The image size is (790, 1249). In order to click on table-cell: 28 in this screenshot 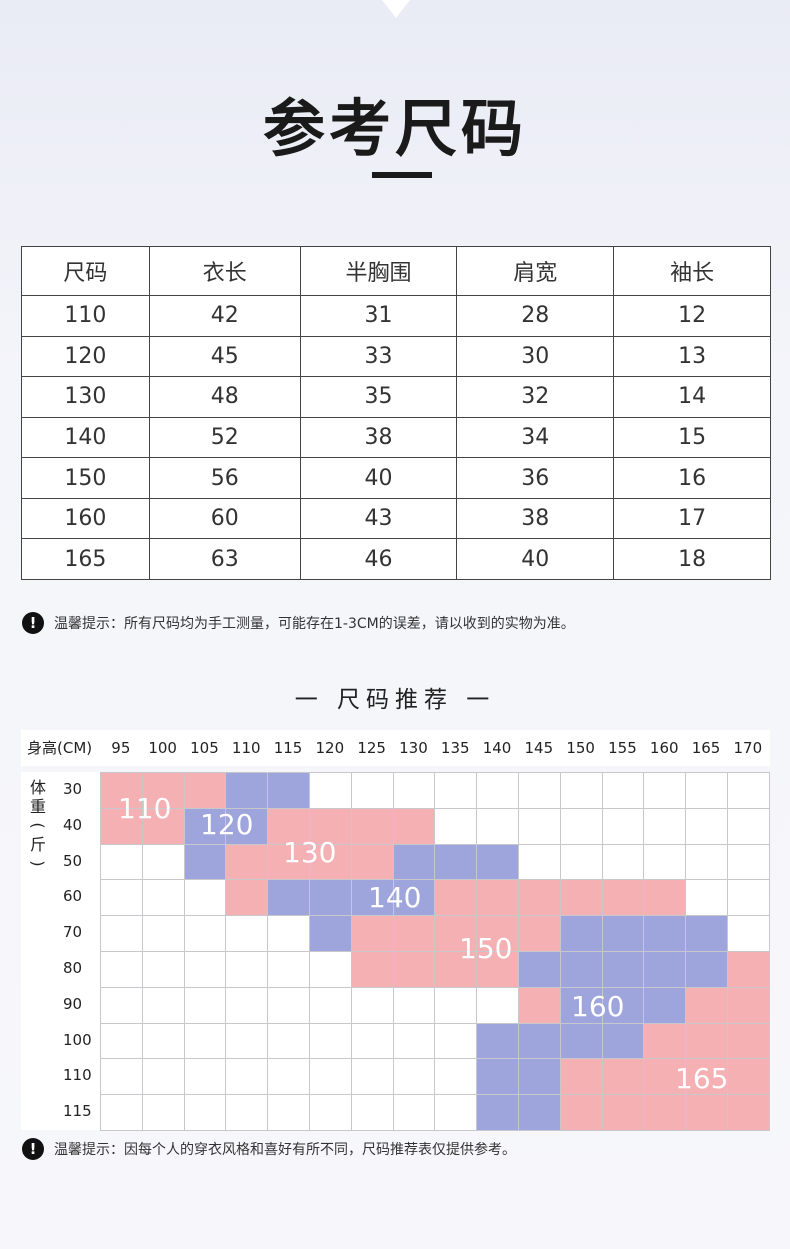, I will do `click(535, 316)`.